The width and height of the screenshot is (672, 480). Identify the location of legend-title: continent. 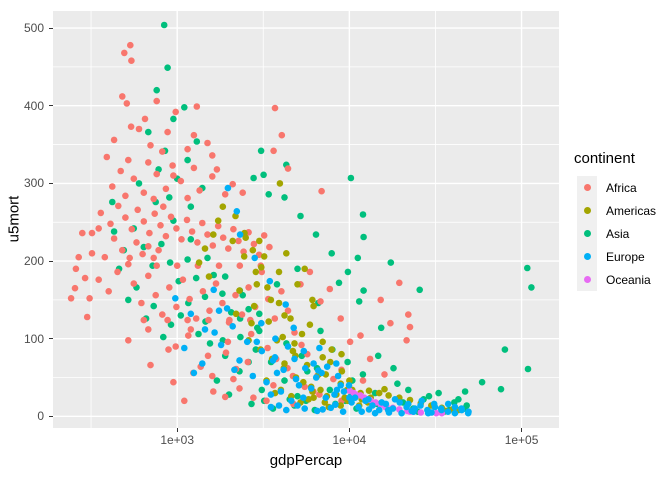
(604, 158).